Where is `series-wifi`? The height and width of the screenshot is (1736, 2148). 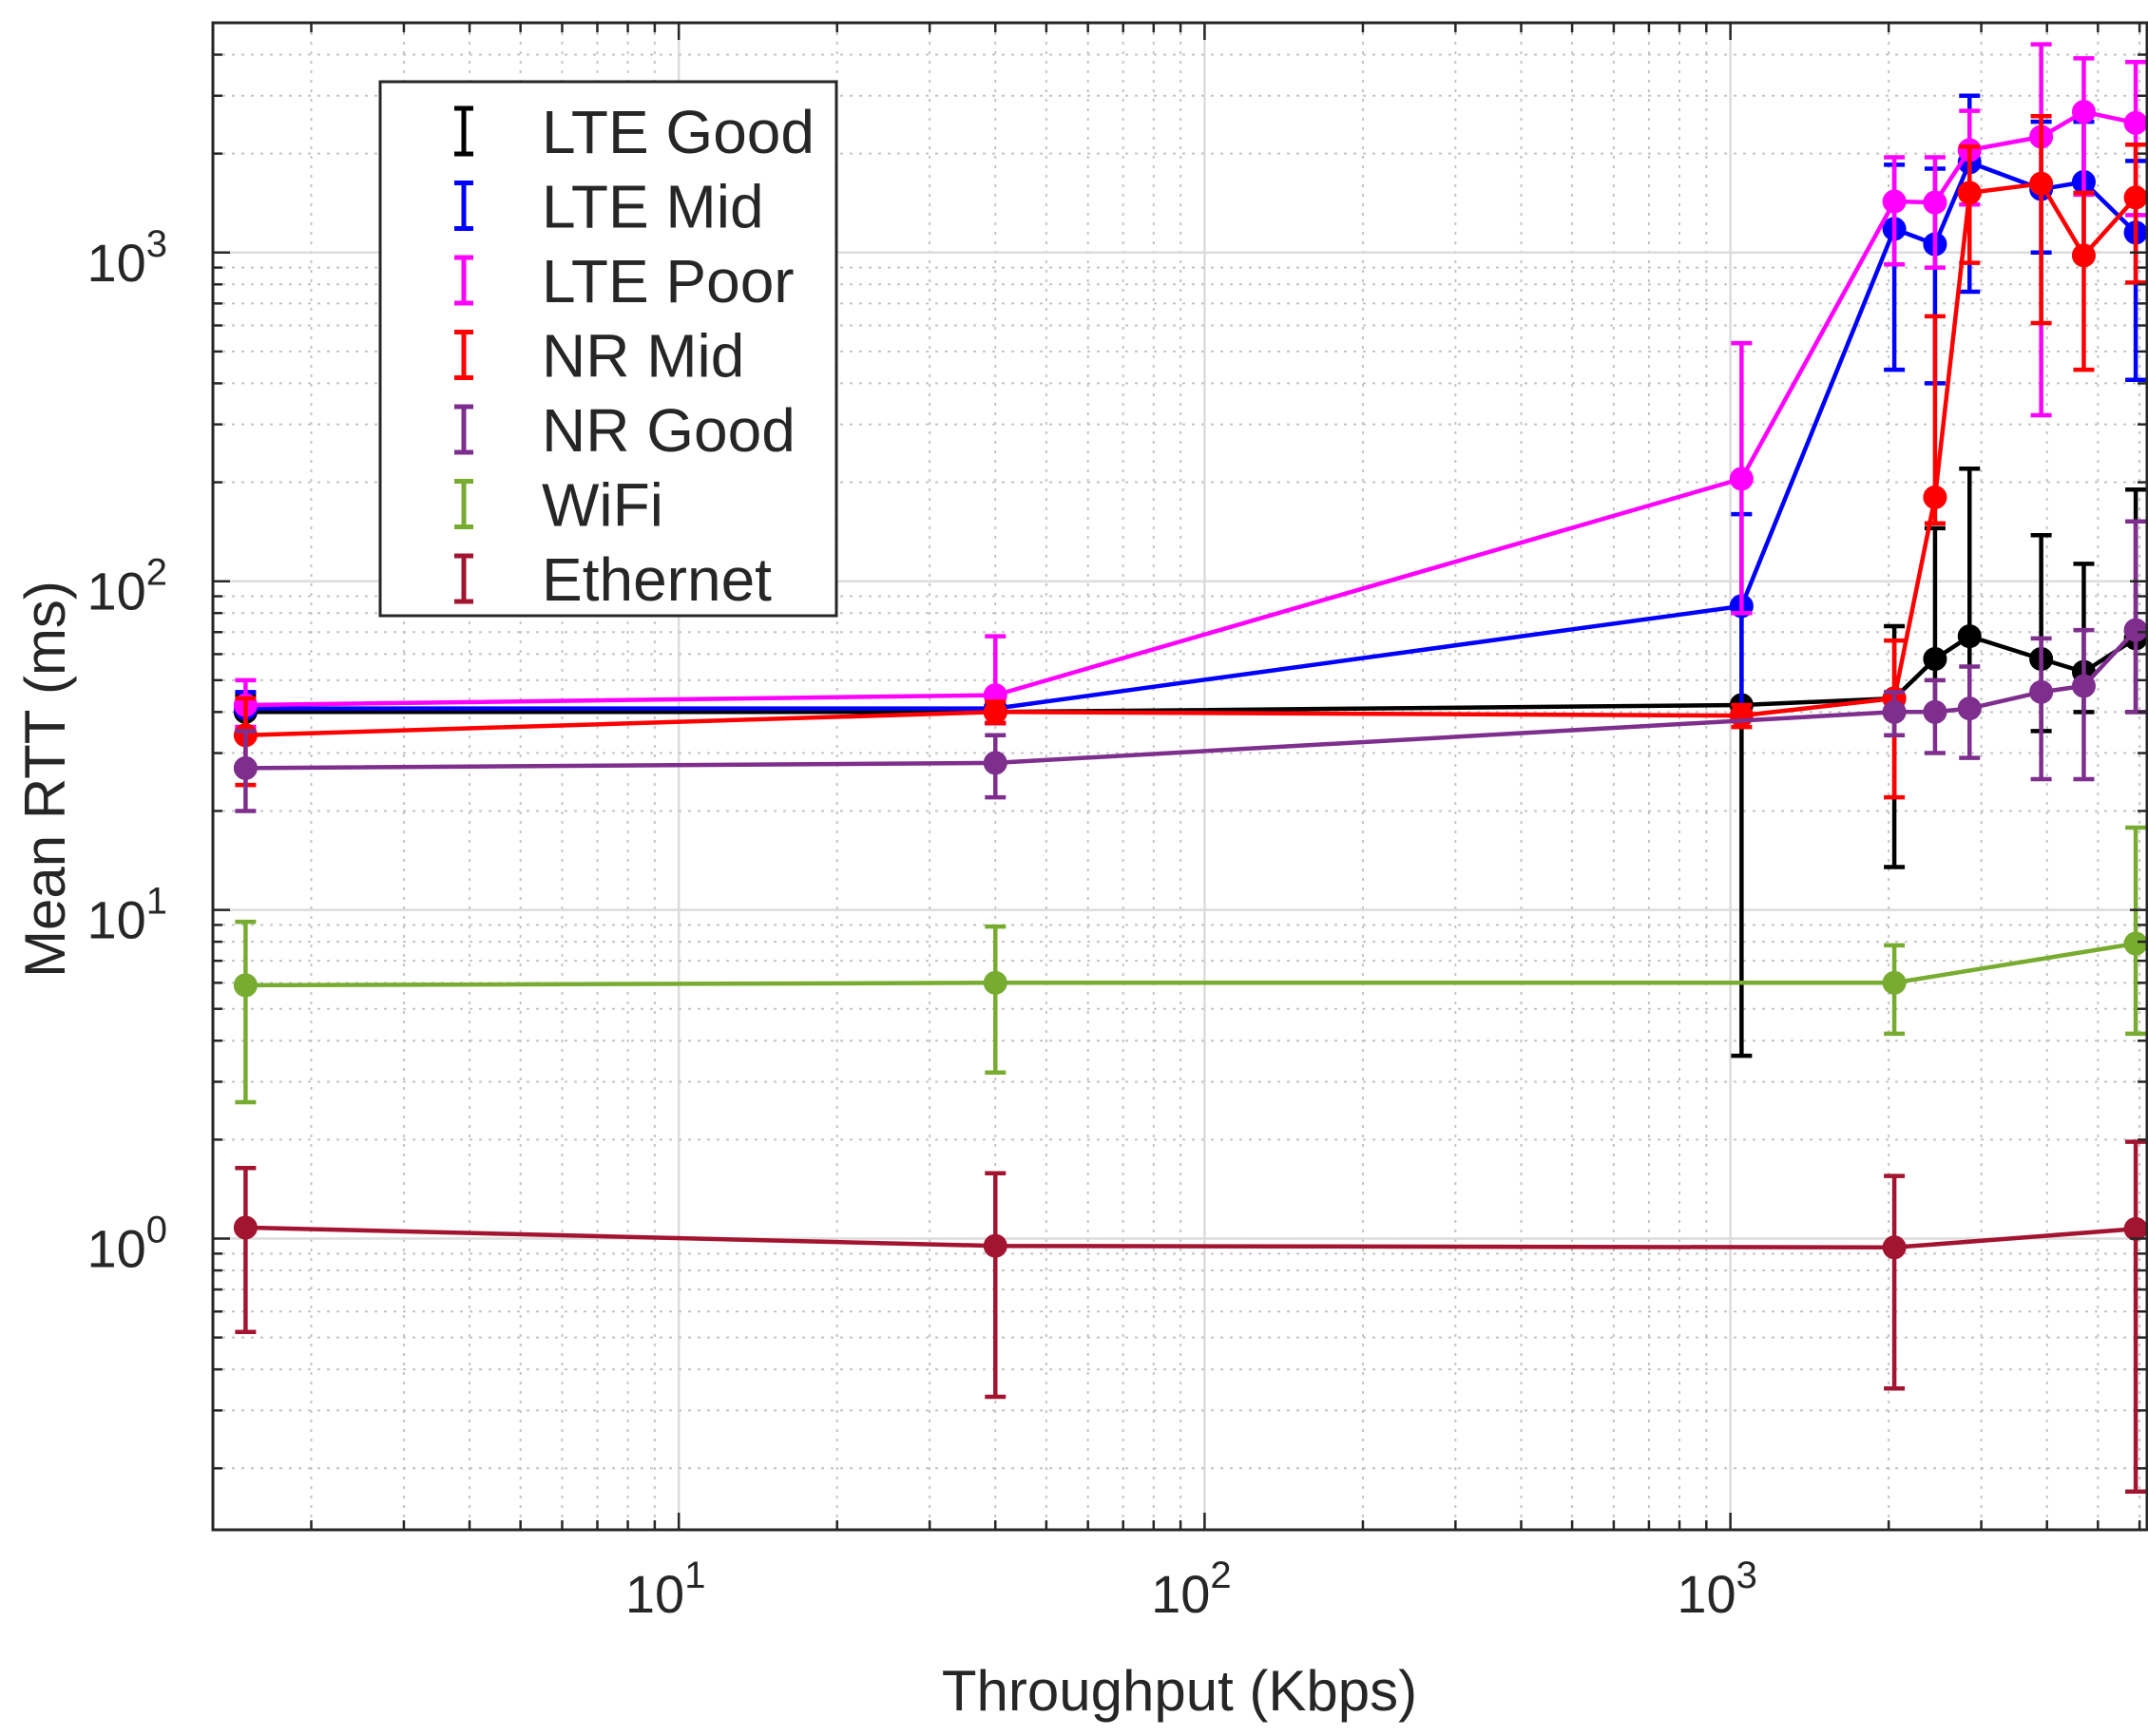 series-wifi is located at coordinates (1190, 965).